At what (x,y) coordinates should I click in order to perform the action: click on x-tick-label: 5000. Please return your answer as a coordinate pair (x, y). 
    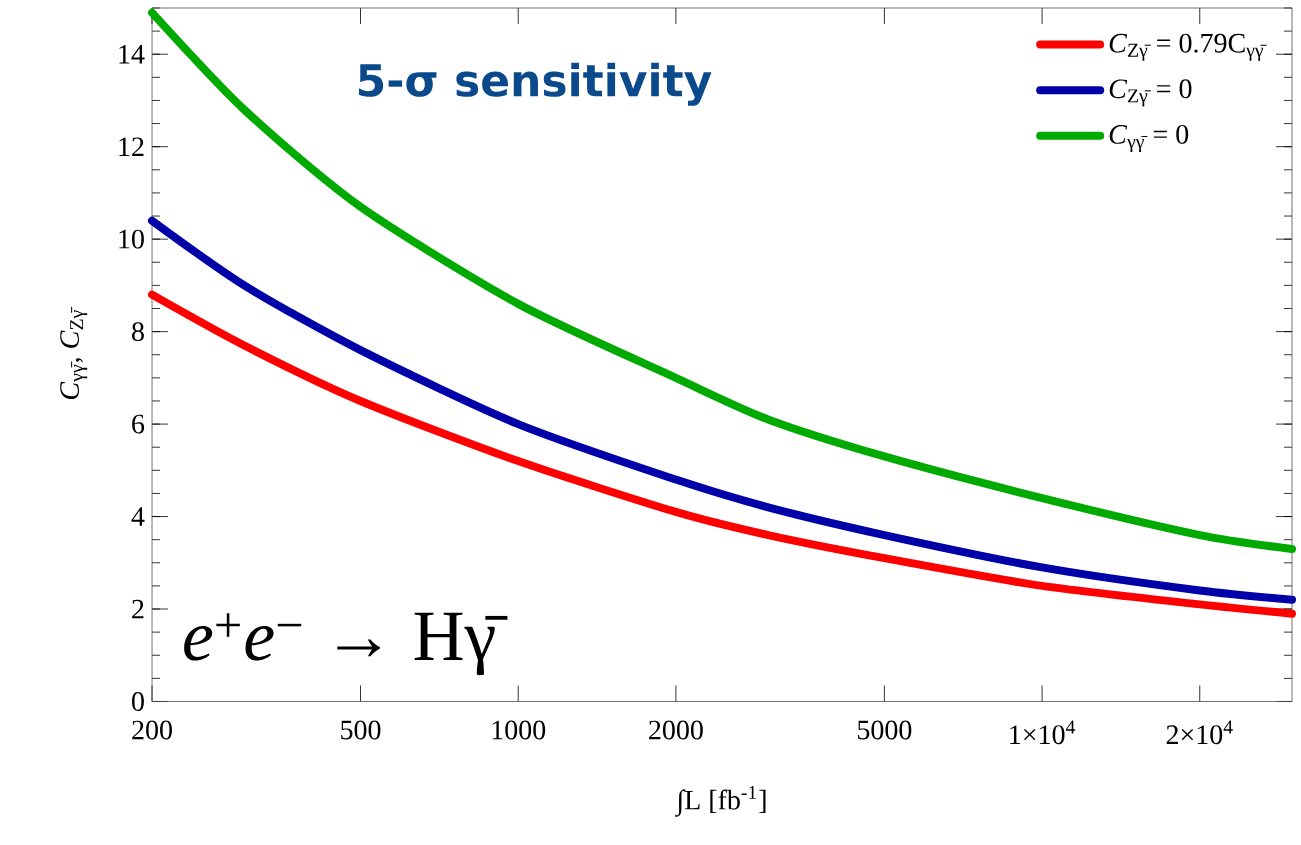
    Looking at the image, I should click on (885, 730).